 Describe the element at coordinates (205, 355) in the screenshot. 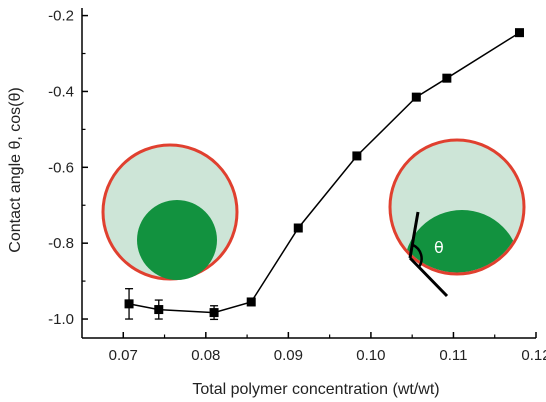

I see `x-tick-label: 0.08` at that location.